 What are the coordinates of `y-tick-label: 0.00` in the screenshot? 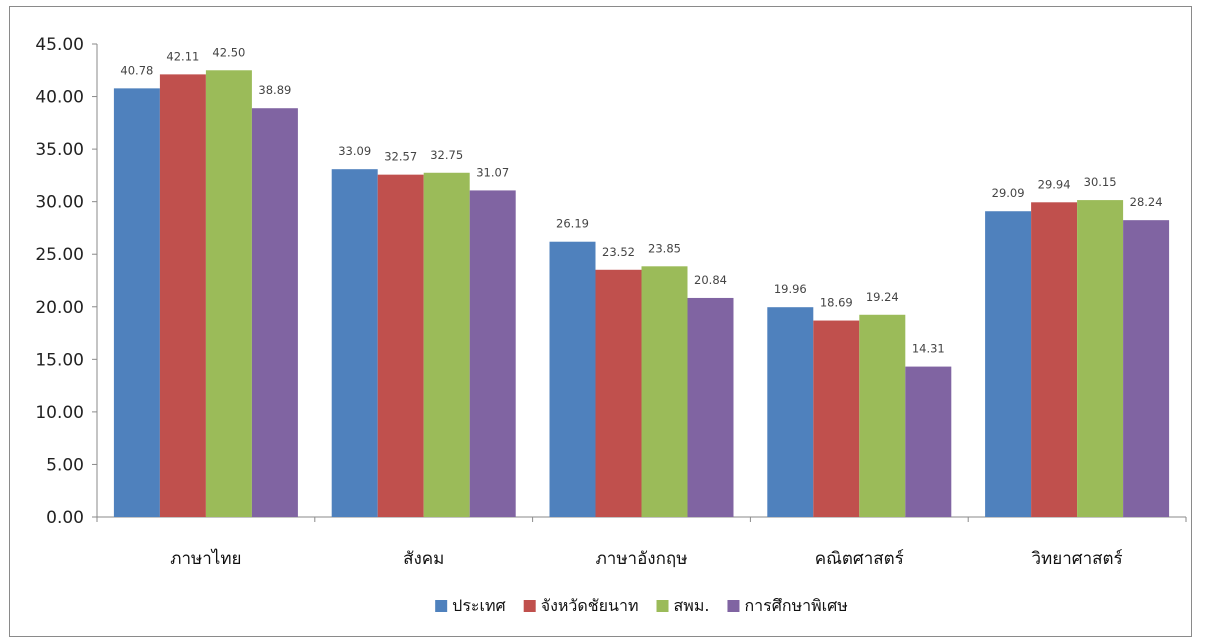 It's located at (65, 518).